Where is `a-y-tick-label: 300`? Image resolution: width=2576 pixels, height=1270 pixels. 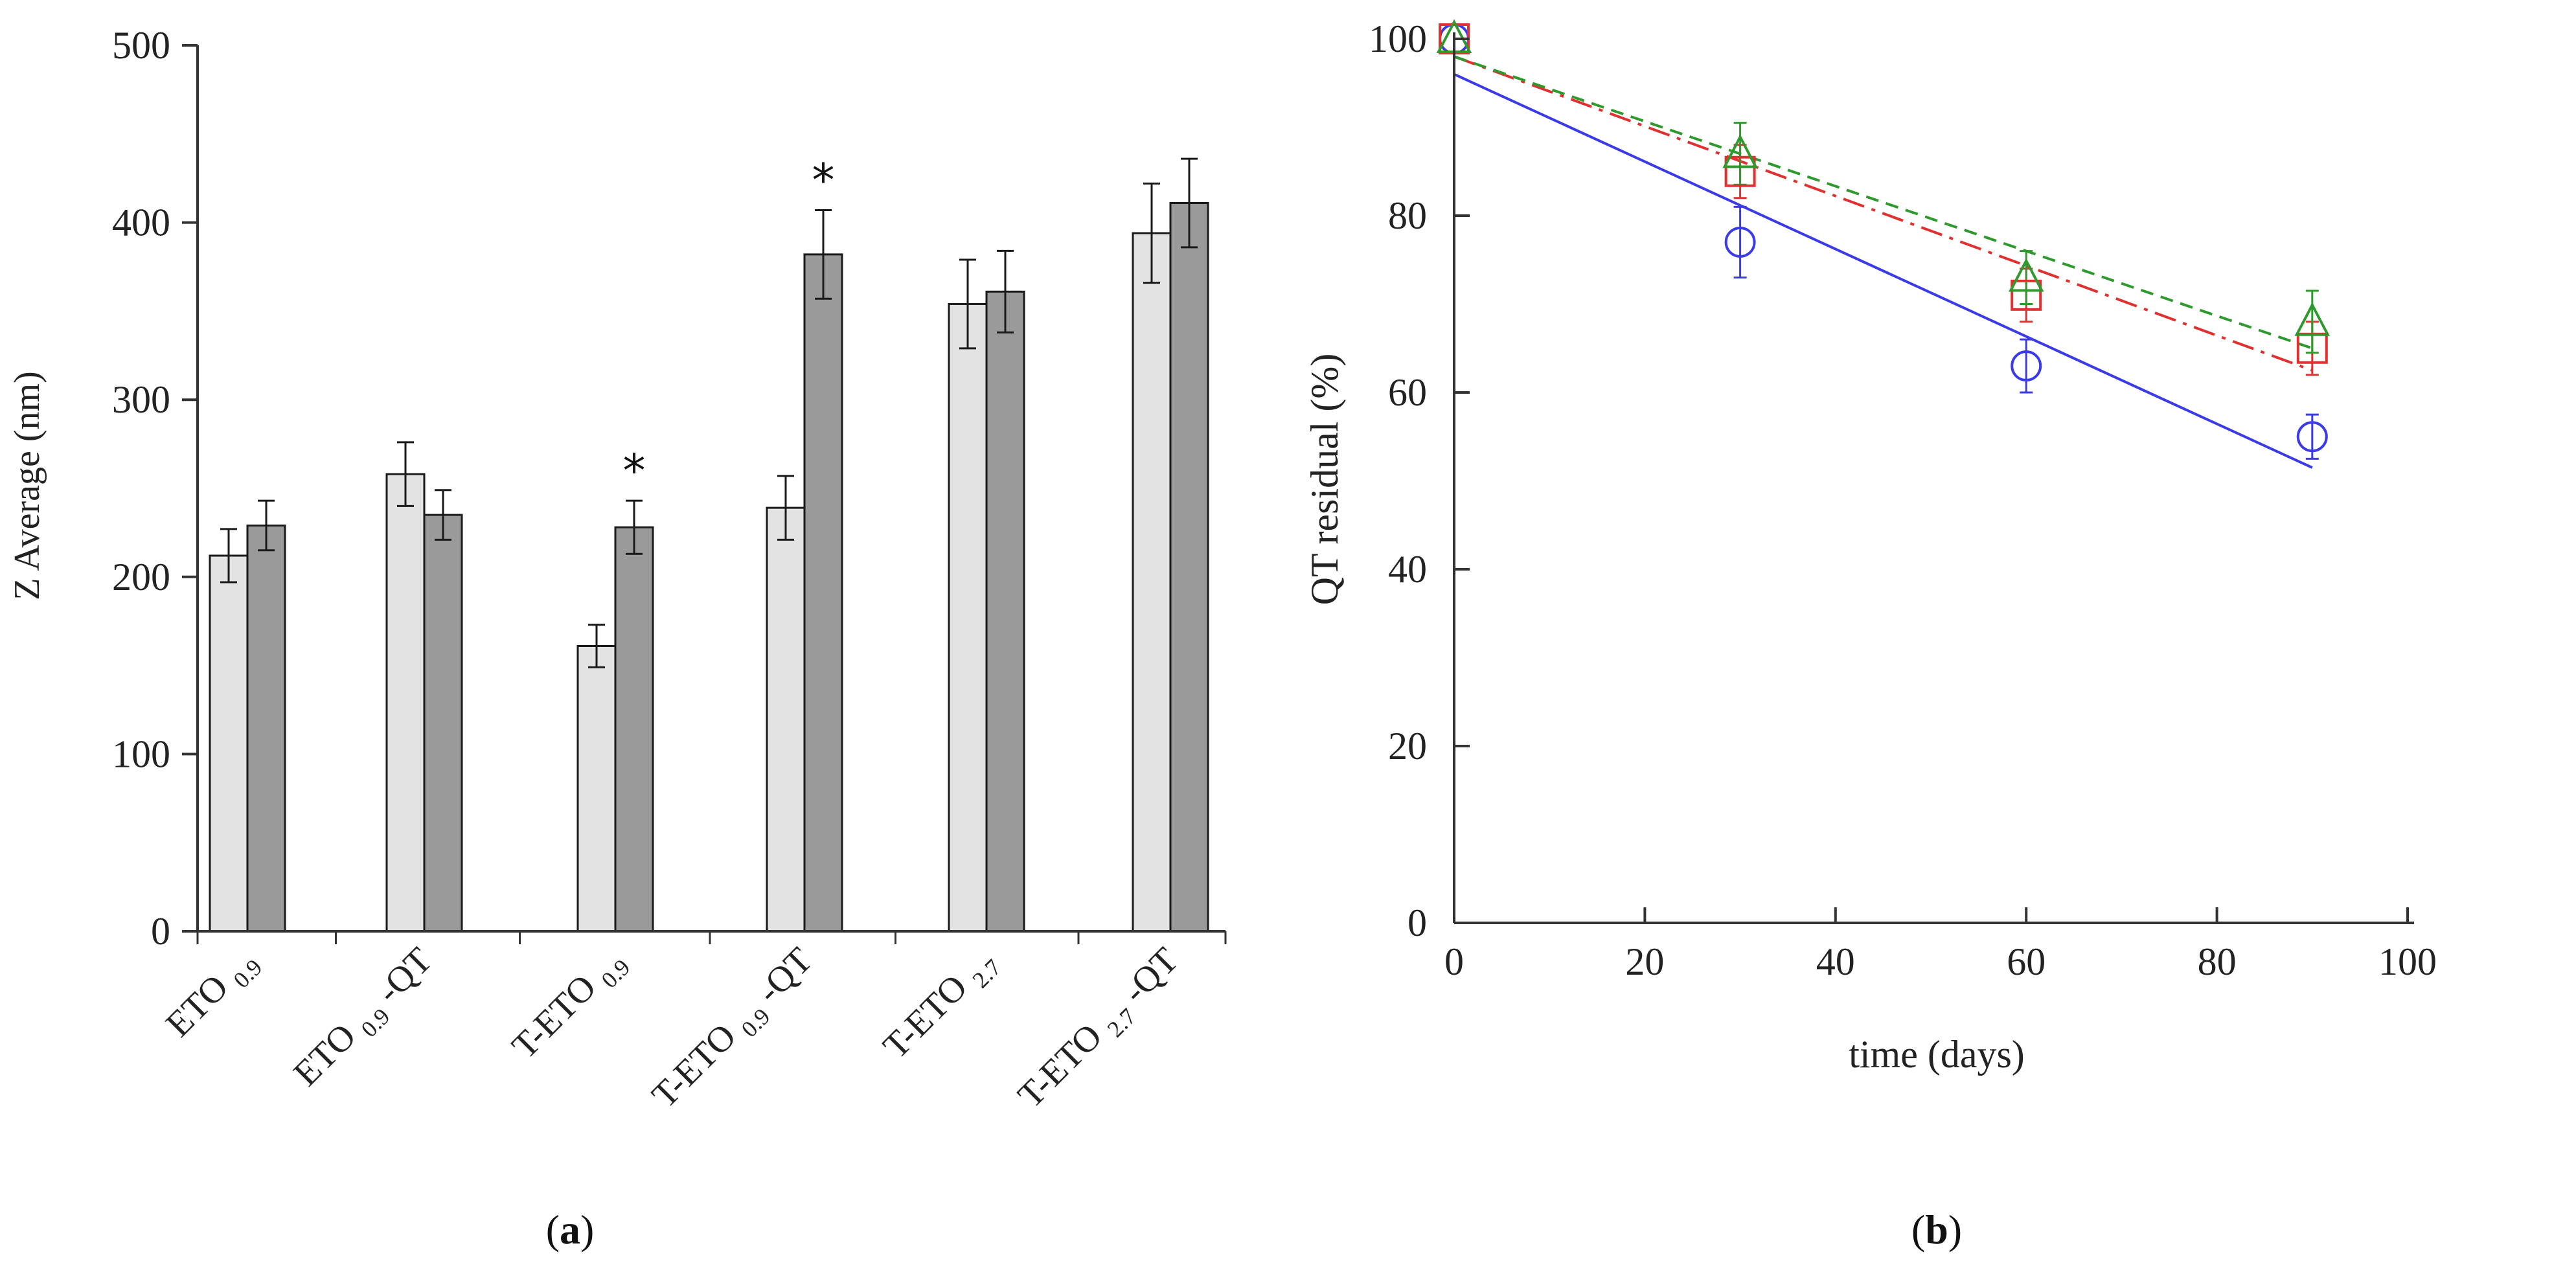 a-y-tick-label: 300 is located at coordinates (141, 400).